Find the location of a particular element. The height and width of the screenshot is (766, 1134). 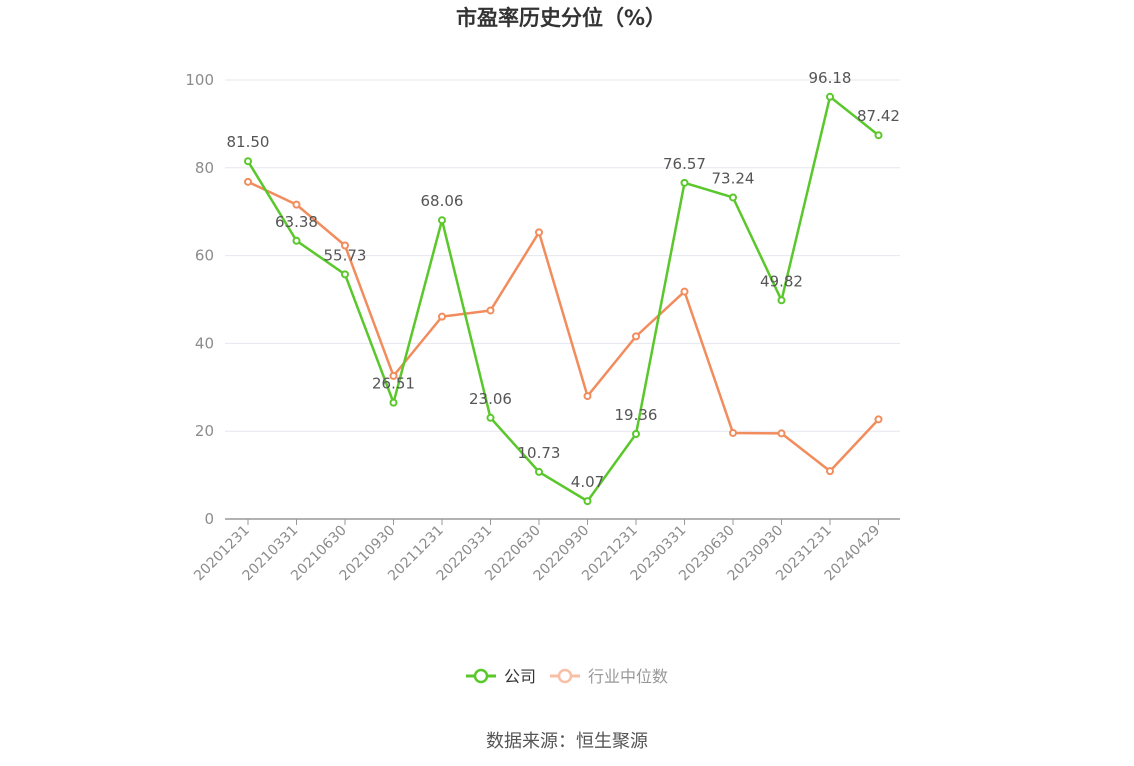

data-label: 73.24 is located at coordinates (733, 178).